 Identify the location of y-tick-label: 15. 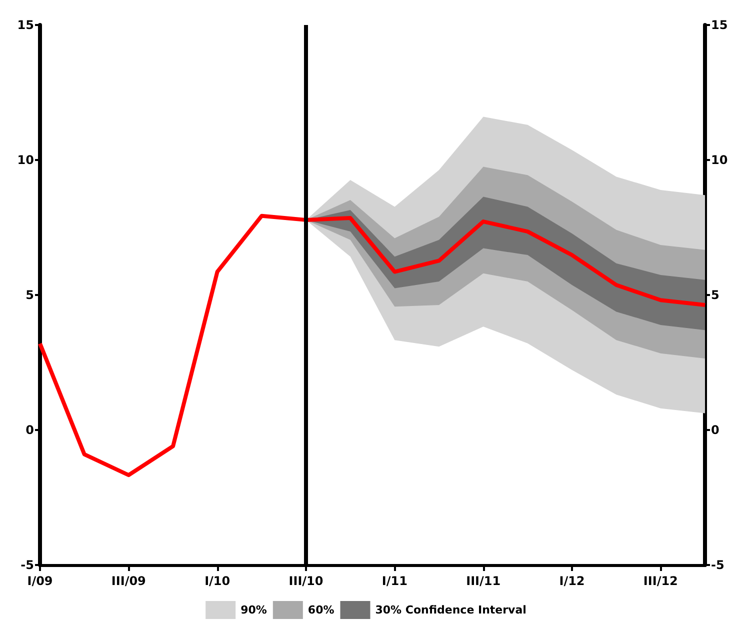
(25, 25).